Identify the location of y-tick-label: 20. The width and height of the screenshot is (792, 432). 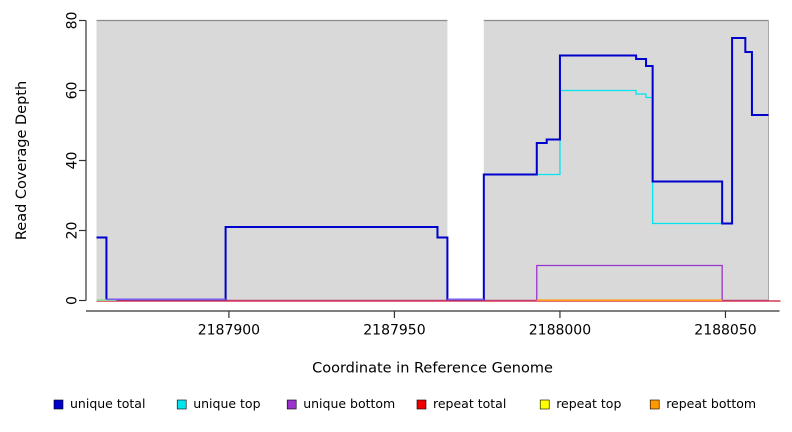
(73, 231).